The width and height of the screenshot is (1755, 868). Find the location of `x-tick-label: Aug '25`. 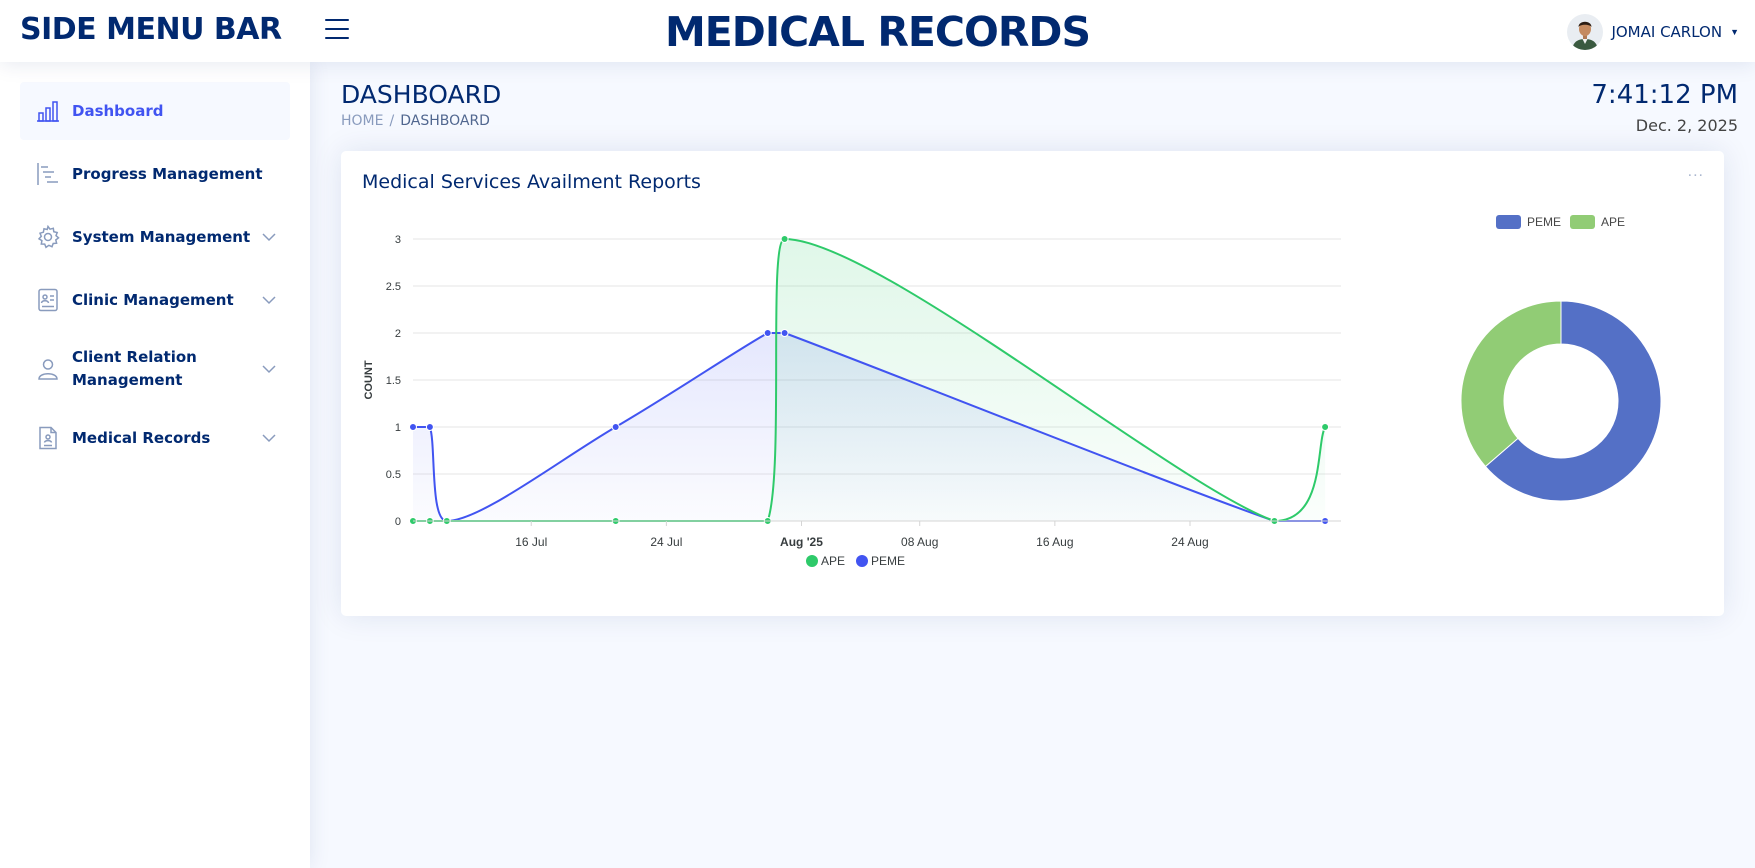

x-tick-label: Aug '25 is located at coordinates (801, 542).